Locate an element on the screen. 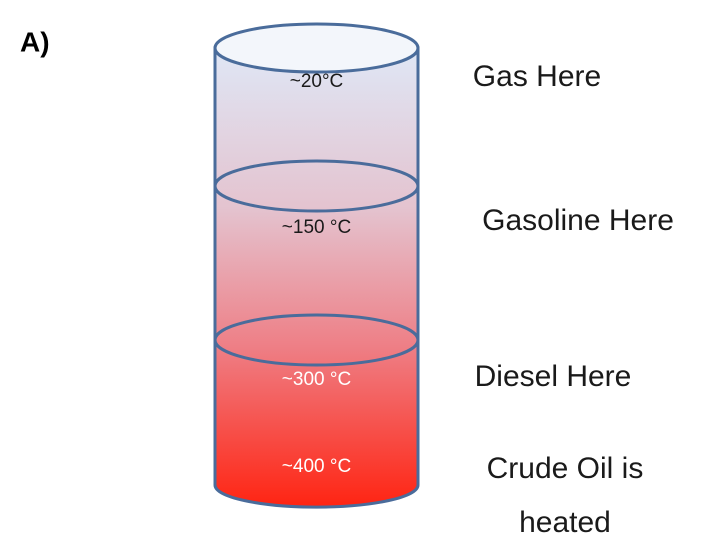  panel-label: A) is located at coordinates (35, 41).